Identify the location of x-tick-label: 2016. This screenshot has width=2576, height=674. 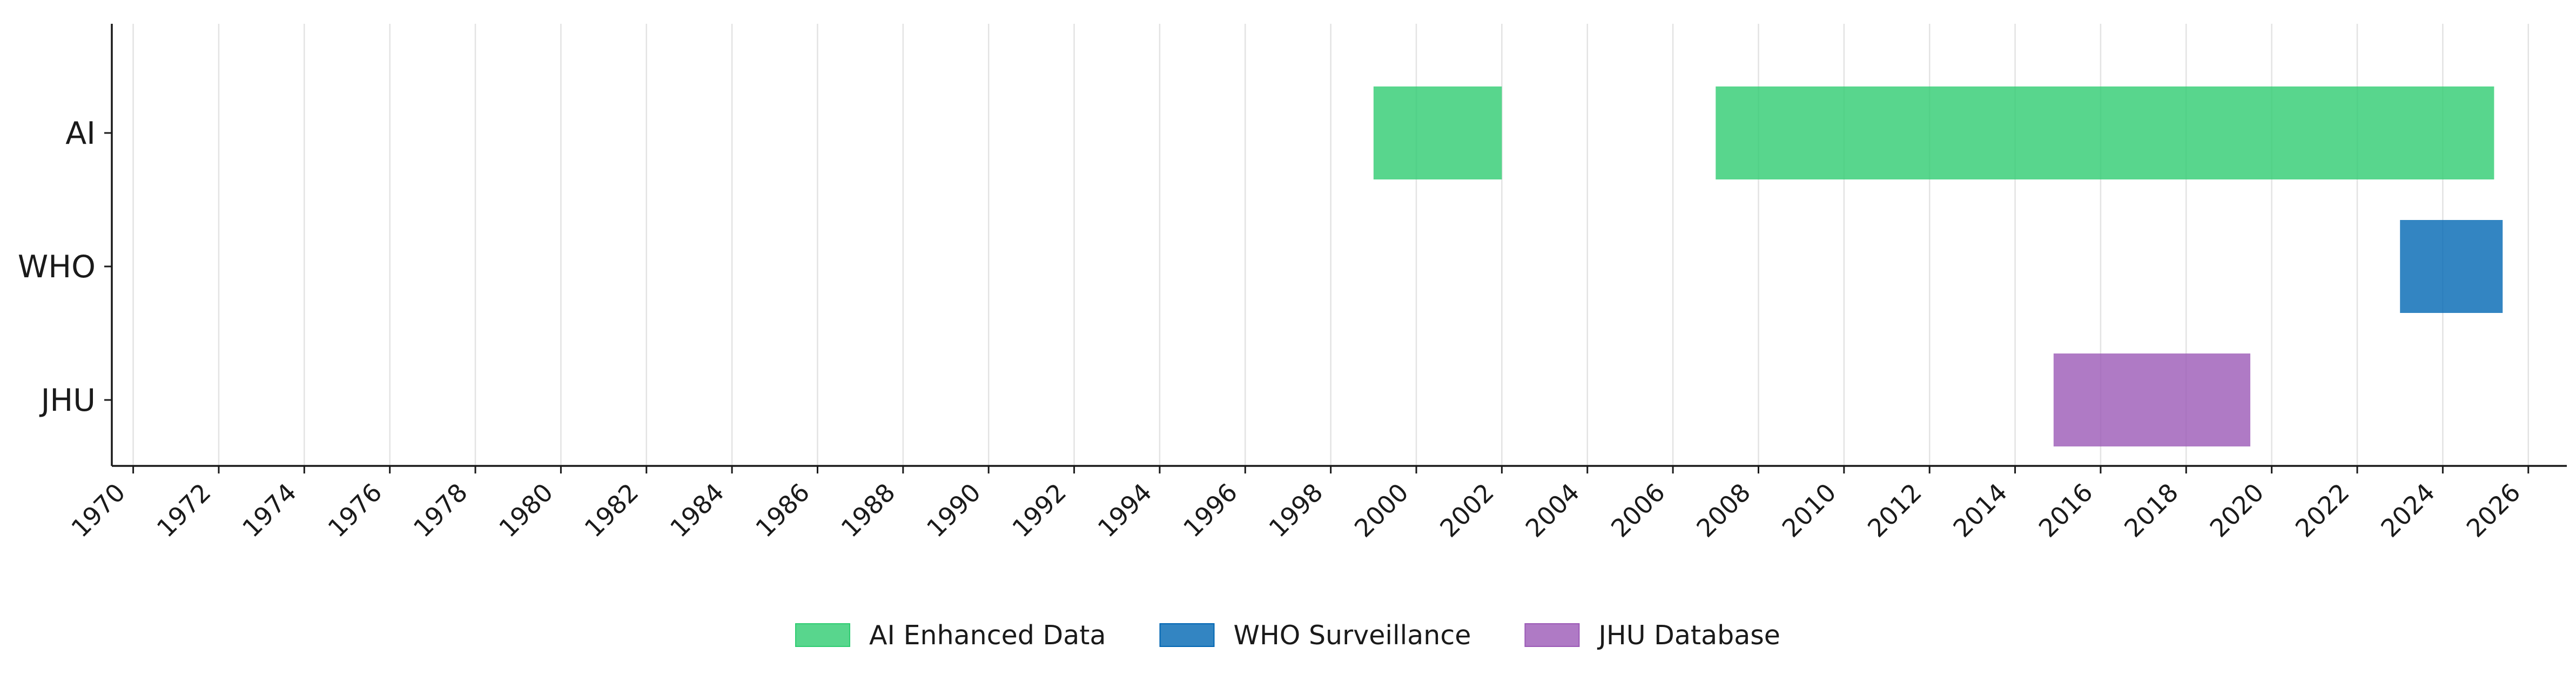
(2066, 510).